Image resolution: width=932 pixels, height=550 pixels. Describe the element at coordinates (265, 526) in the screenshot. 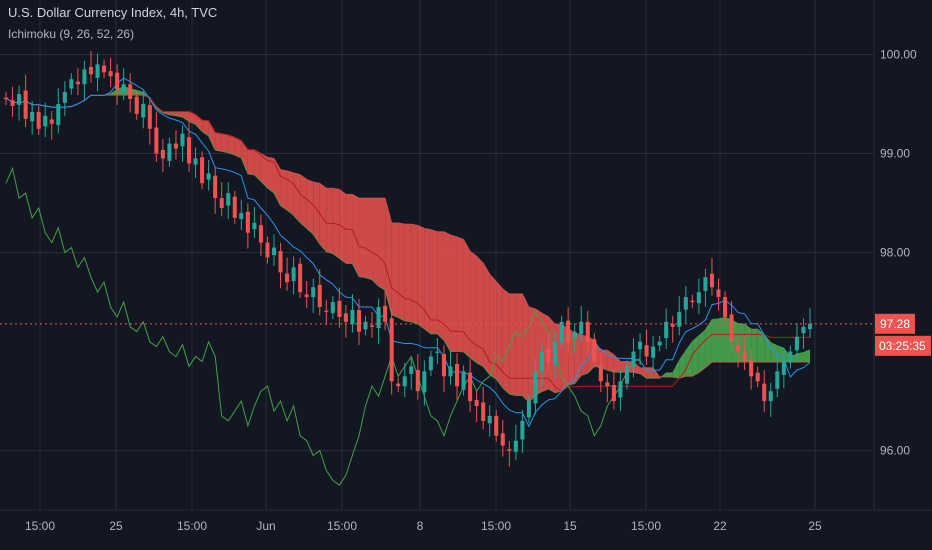

I see `x-tick-label: Jun` at that location.